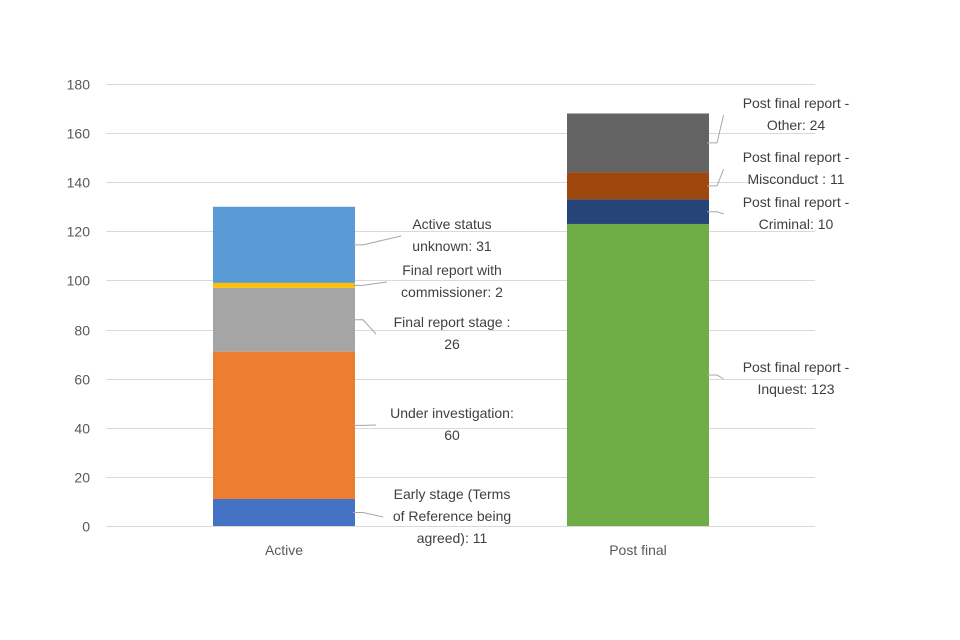  I want to click on x-category-label: Active, so click(284, 550).